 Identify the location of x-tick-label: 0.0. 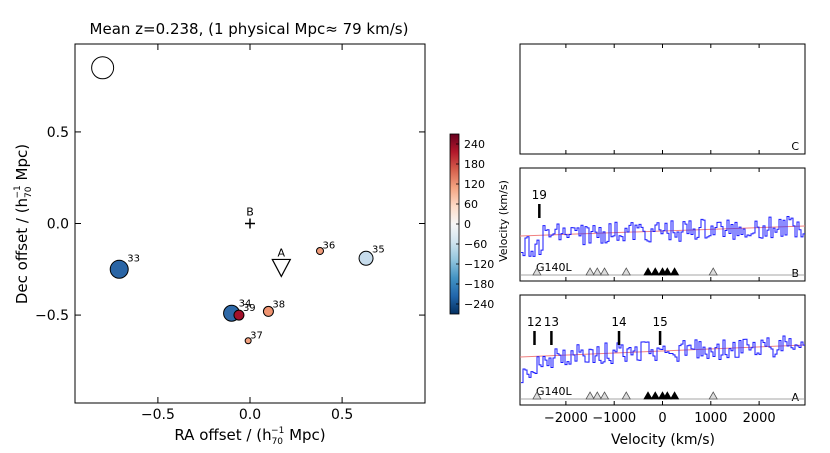
(250, 415).